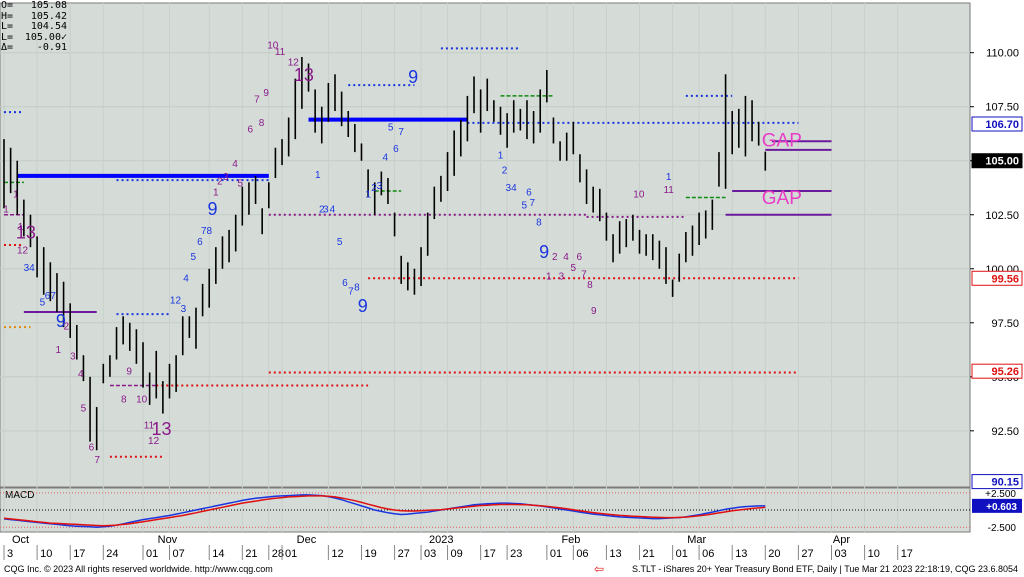 This screenshot has height=577, width=1024. I want to click on ohlc-key: O=, so click(7, 5).